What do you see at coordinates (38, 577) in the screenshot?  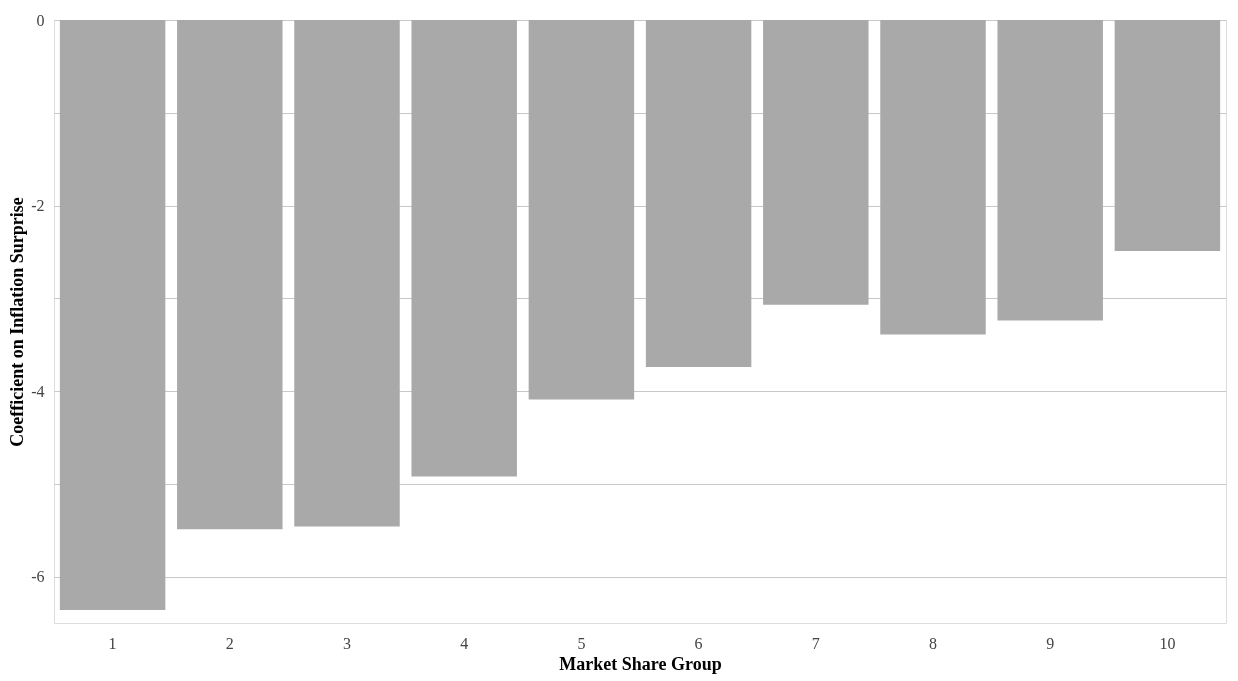 I see `y-tick-label: -6` at bounding box center [38, 577].